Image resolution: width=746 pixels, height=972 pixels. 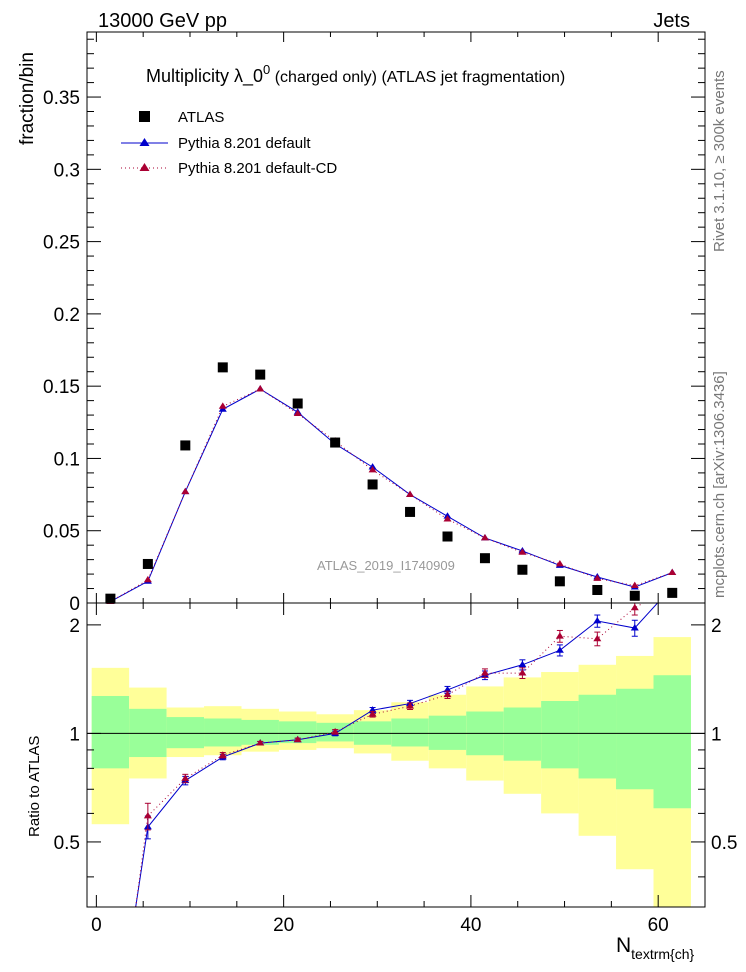 I want to click on title-tail: (charged only) (ATLAS jet fragmentation), so click(x=417, y=77).